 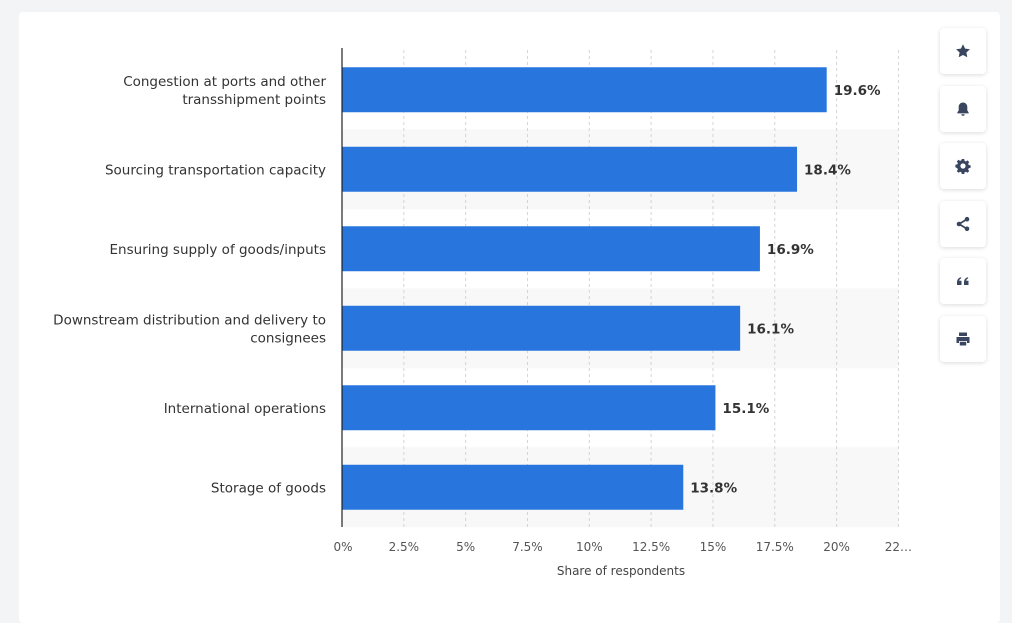 I want to click on share-icon, so click(x=963, y=223).